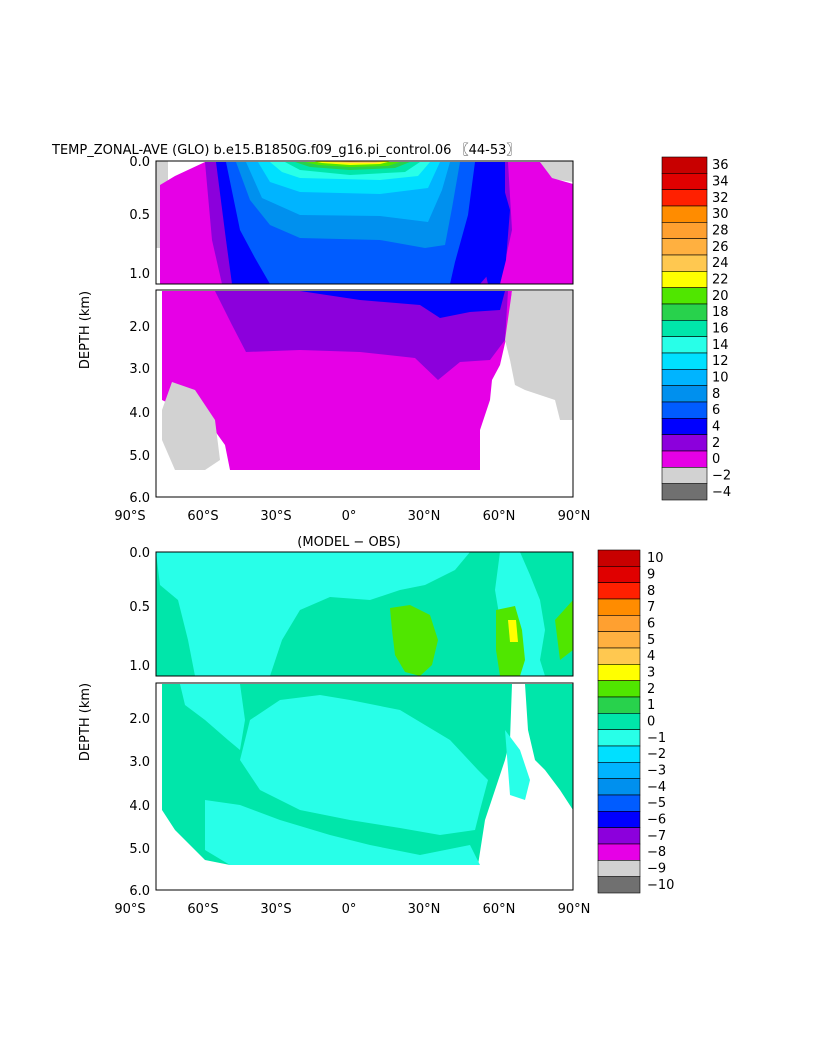 The width and height of the screenshot is (818, 1055). What do you see at coordinates (85, 330) in the screenshot?
I see `top-y-label: DEPTH (km)` at bounding box center [85, 330].